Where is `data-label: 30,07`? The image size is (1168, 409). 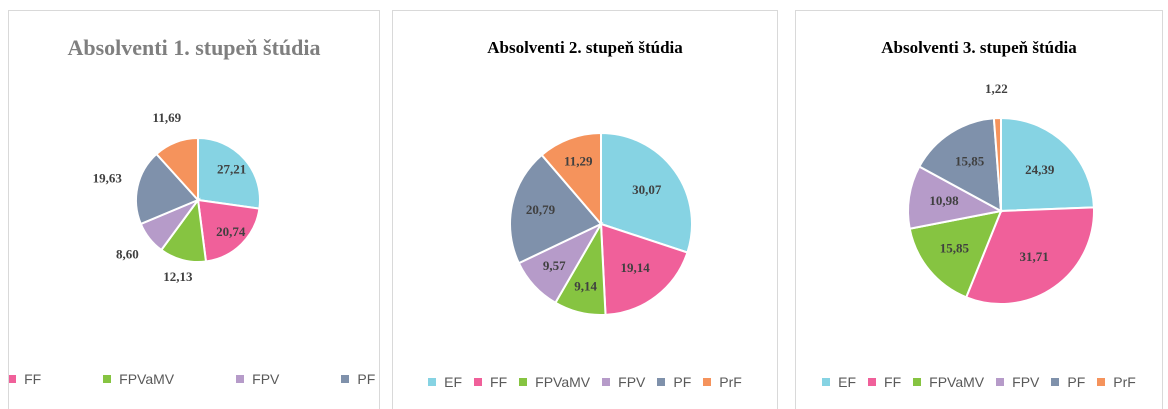
data-label: 30,07 is located at coordinates (647, 189).